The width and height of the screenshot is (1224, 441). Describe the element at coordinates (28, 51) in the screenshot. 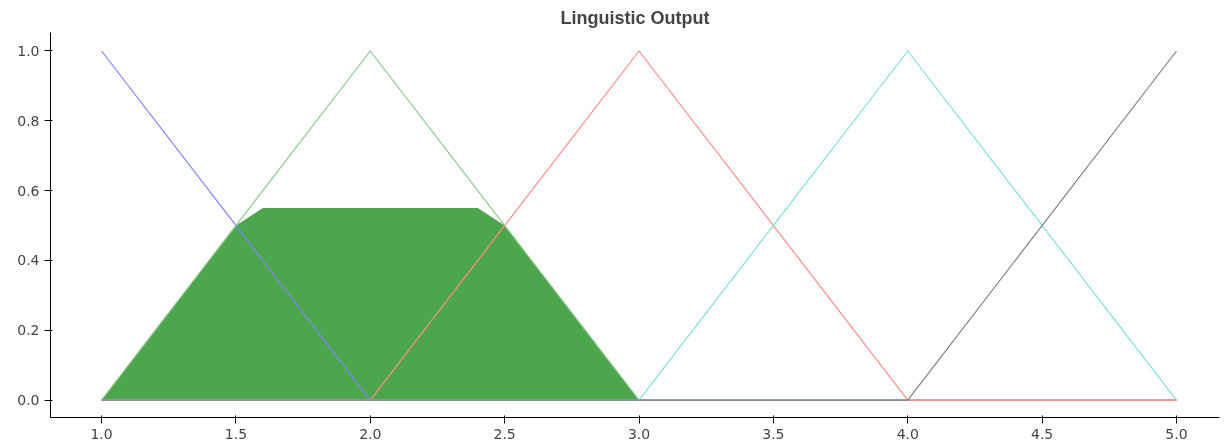

I see `y-tick-label: 1.0` at that location.